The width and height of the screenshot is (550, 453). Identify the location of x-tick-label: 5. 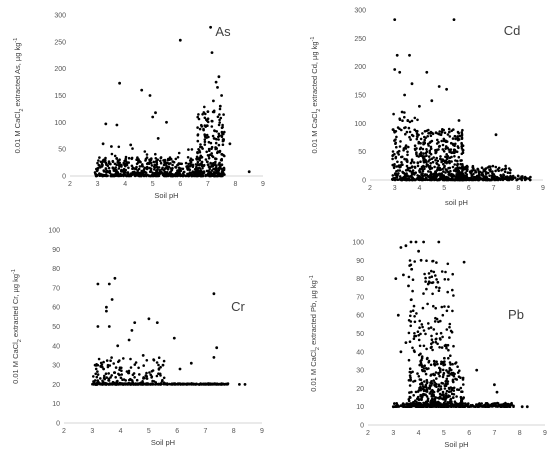
(149, 431).